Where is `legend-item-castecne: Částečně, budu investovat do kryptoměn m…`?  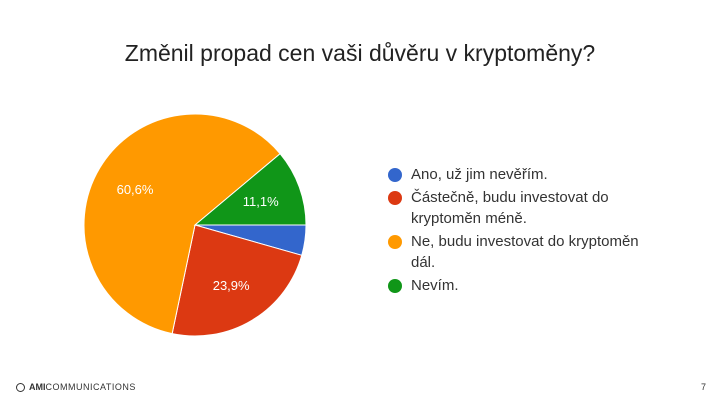 legend-item-castecne: Částečně, budu investovat do kryptoměn m… is located at coordinates (538, 208).